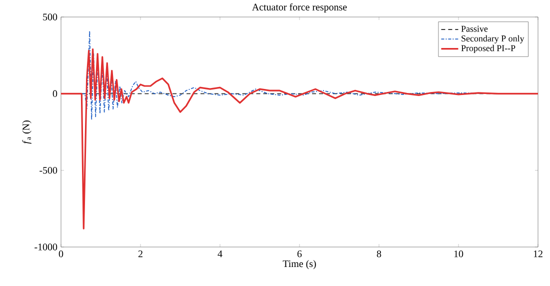 This screenshot has height=286, width=550. Describe the element at coordinates (488, 49) in the screenshot. I see `legend-label: Proposed PI--P` at that location.